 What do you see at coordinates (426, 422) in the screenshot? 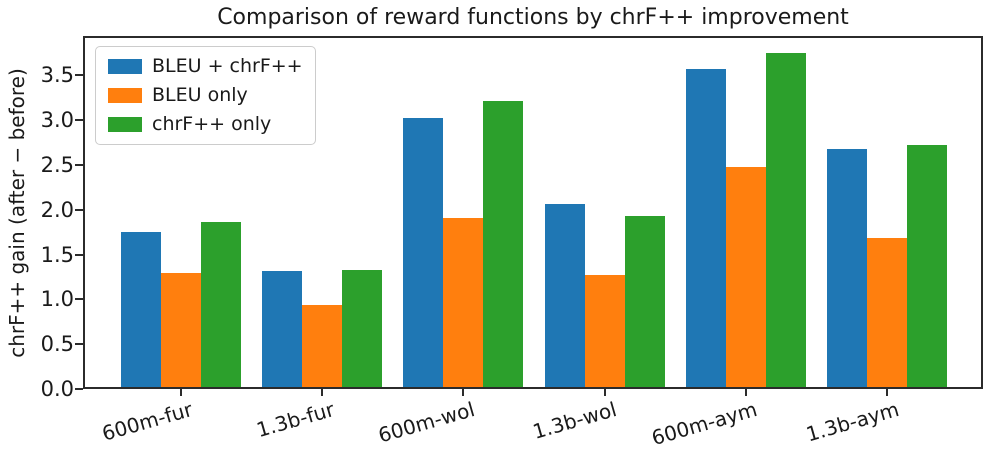
I see `x-tick-label: 600m-wol` at bounding box center [426, 422].